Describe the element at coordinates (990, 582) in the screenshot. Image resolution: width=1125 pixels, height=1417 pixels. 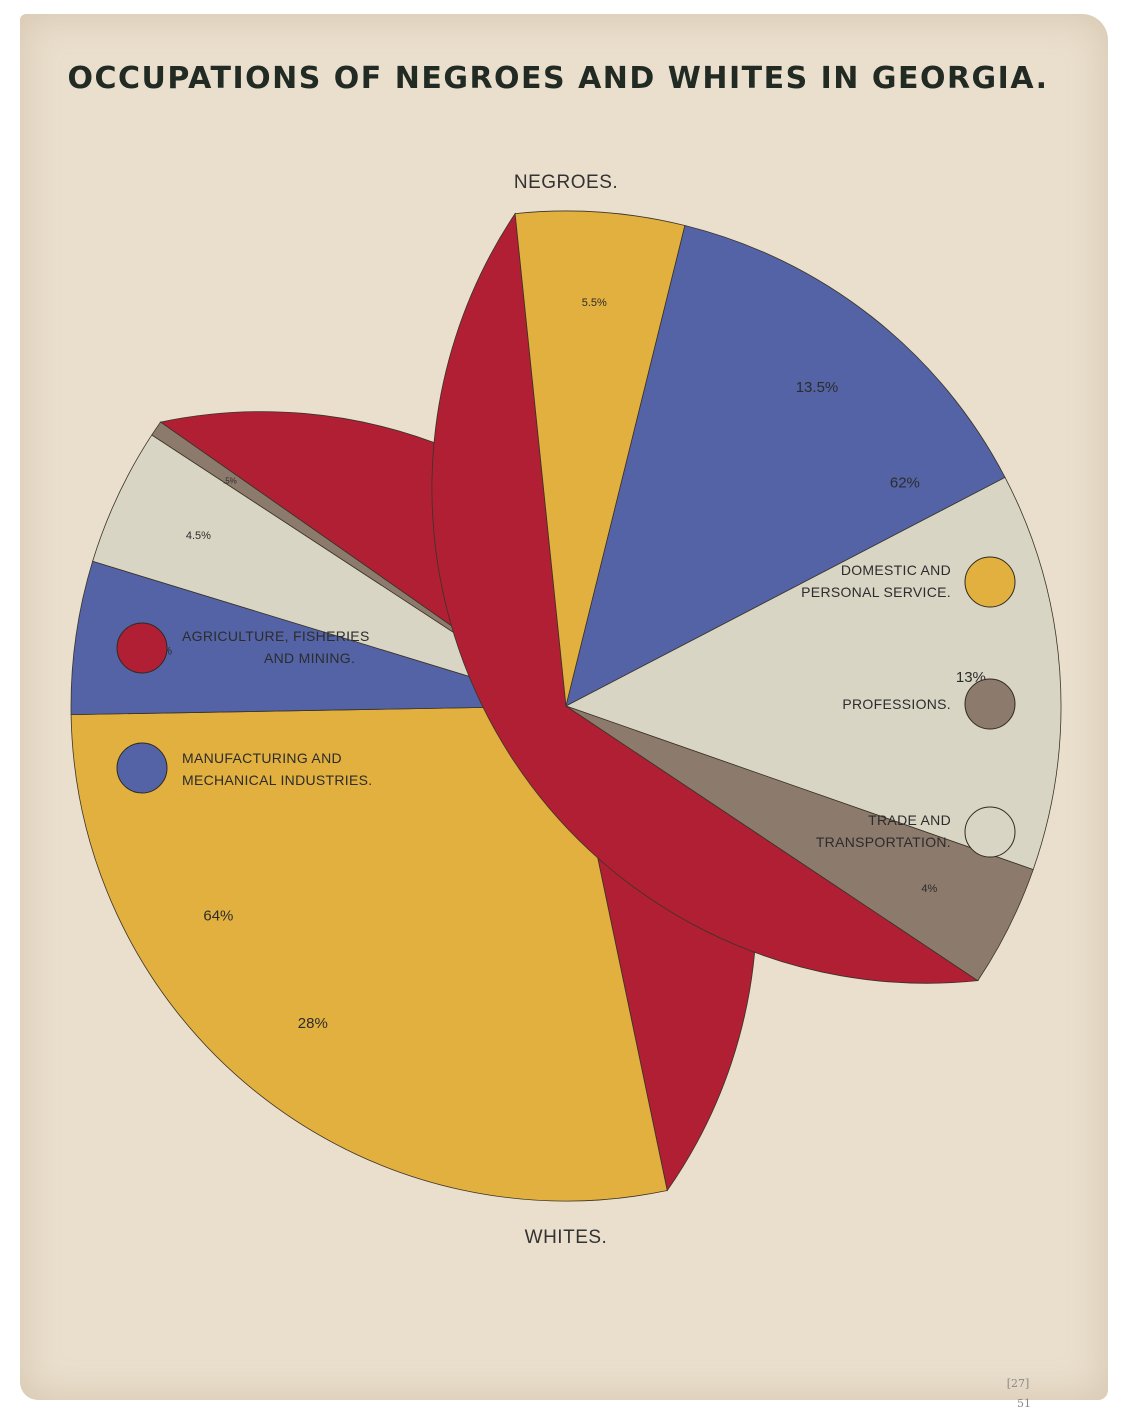
I see `legend-swatch-domestic` at that location.